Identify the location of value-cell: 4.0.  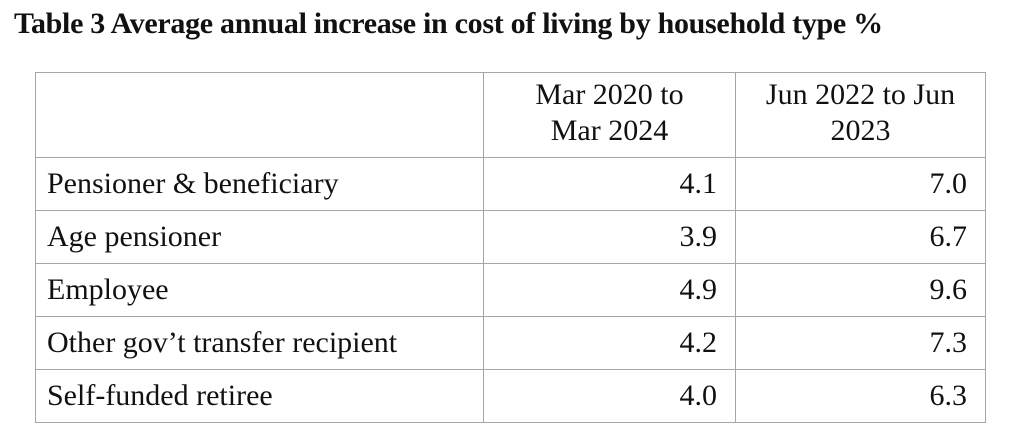
(609, 396).